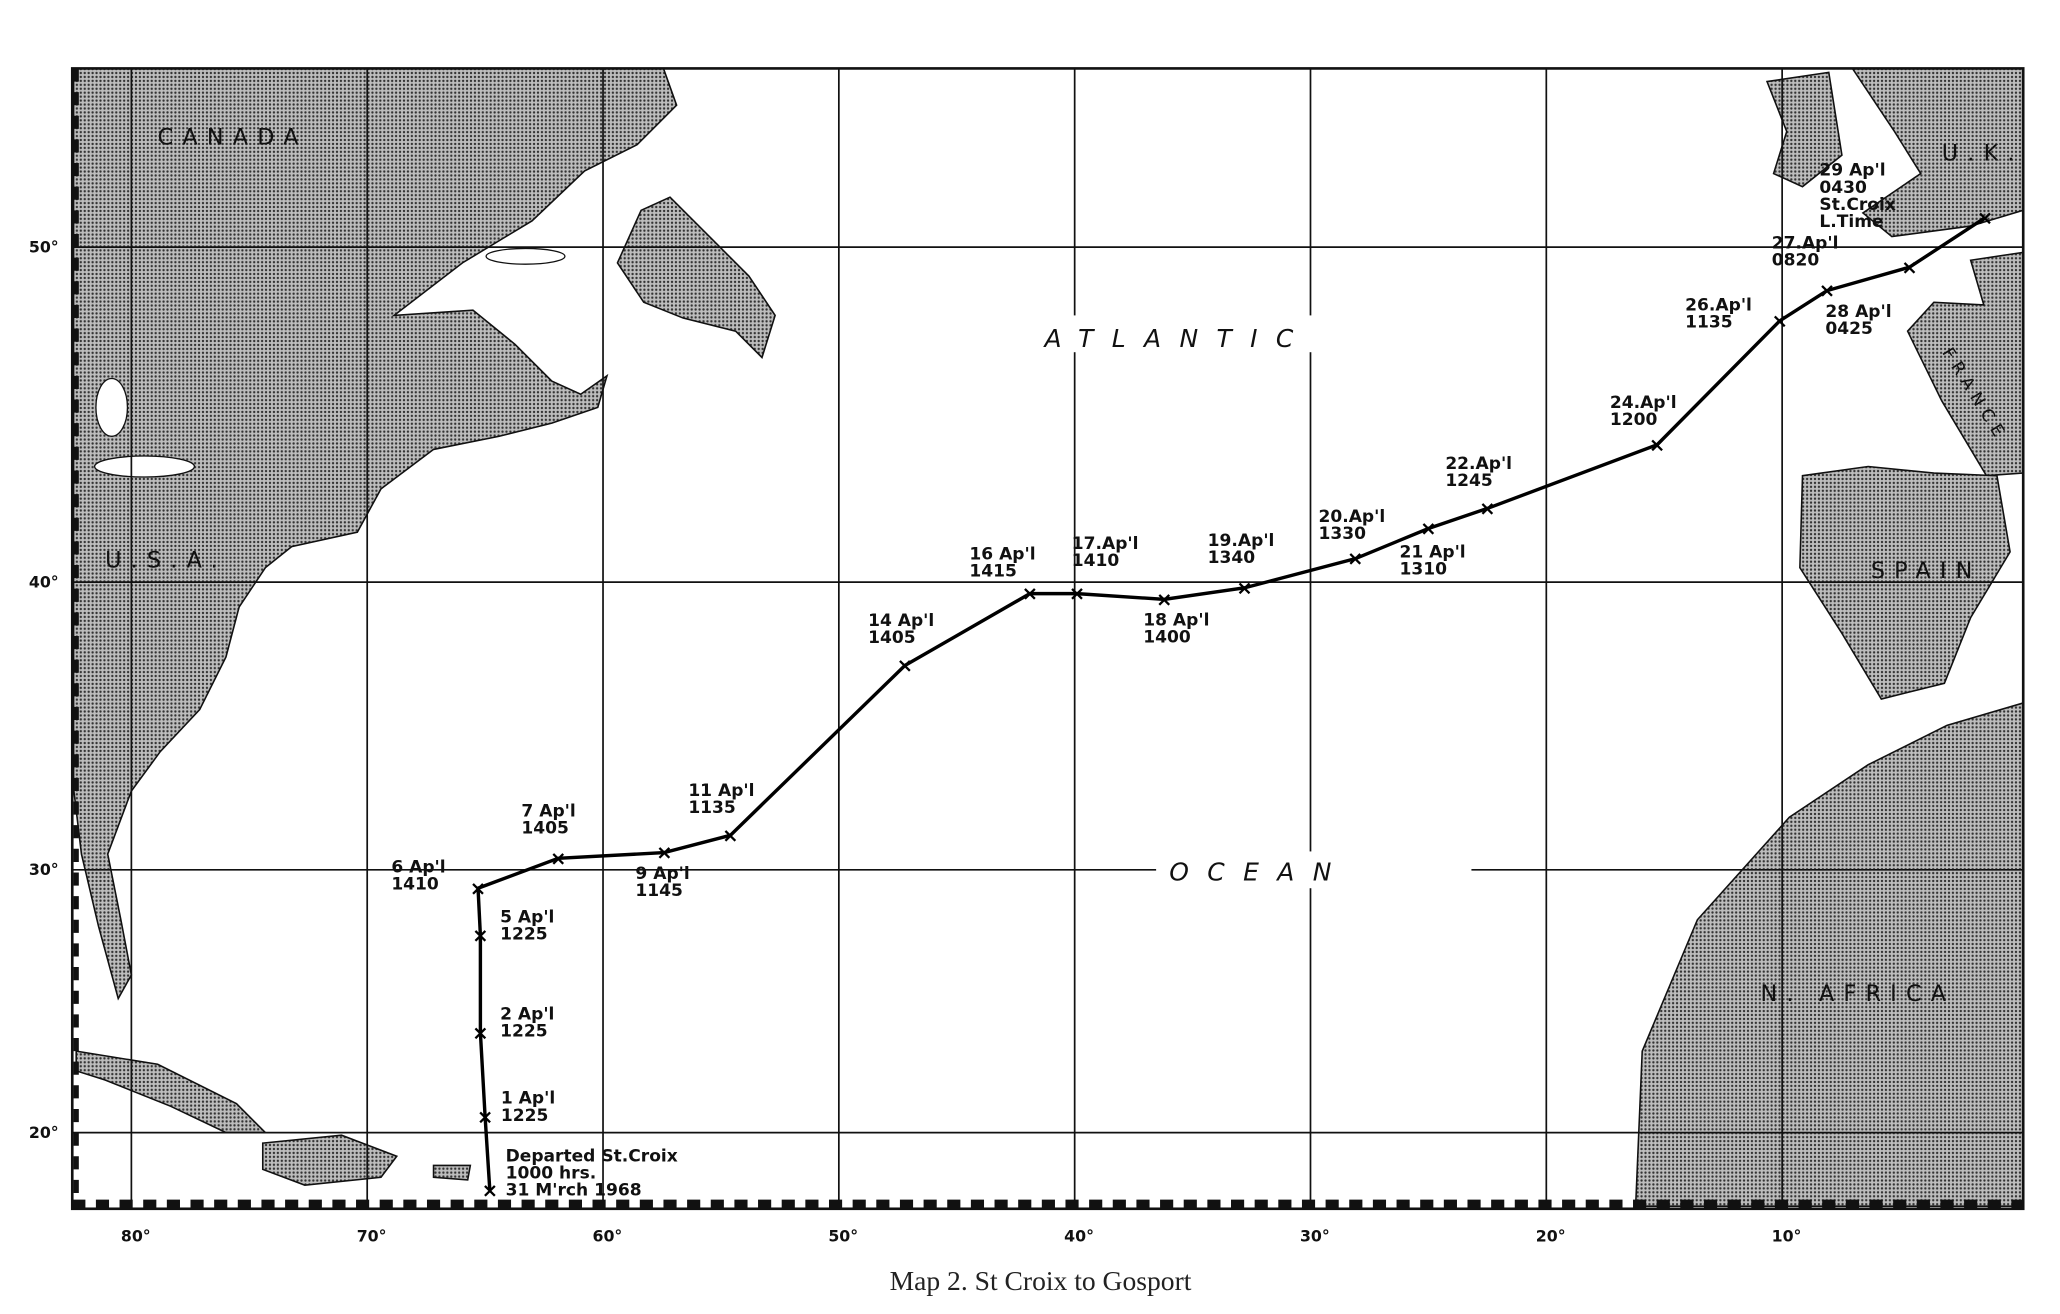  I want to click on label-line: 7 Ap'l, so click(548, 811).